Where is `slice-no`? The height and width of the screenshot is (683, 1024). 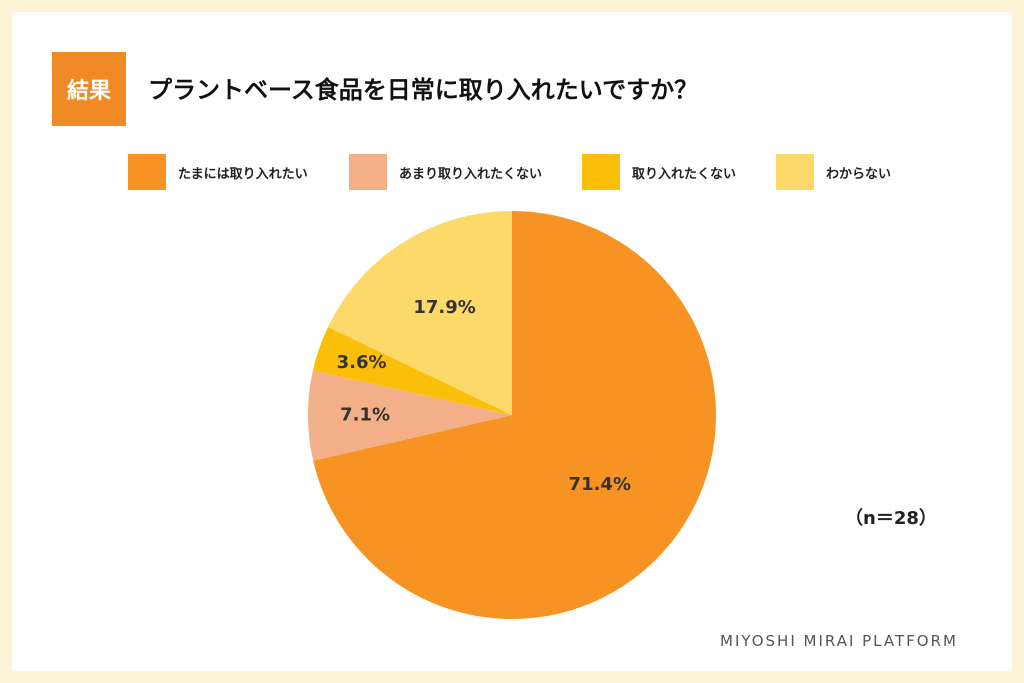 slice-no is located at coordinates (412, 370).